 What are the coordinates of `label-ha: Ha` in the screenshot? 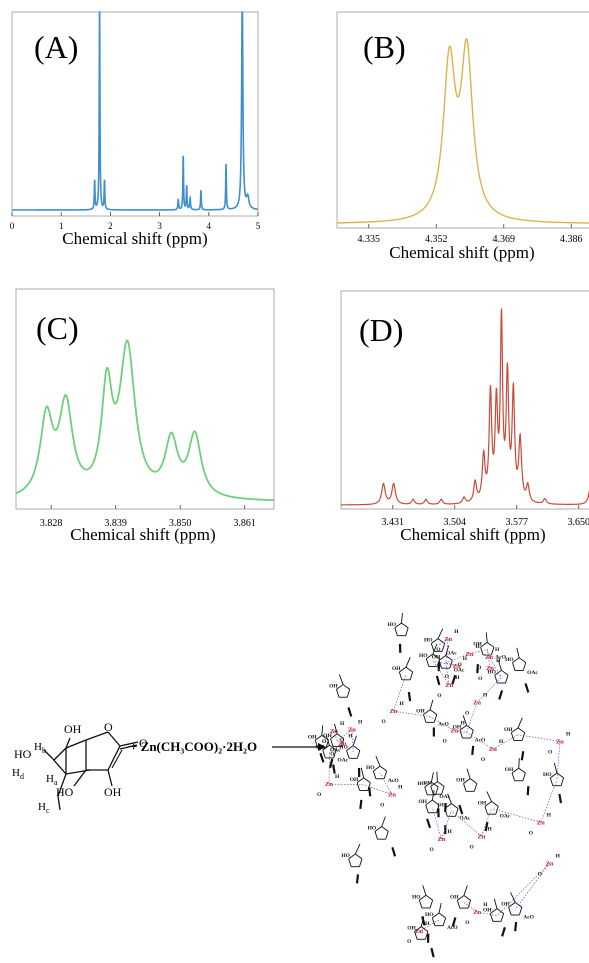 It's located at (52, 780).